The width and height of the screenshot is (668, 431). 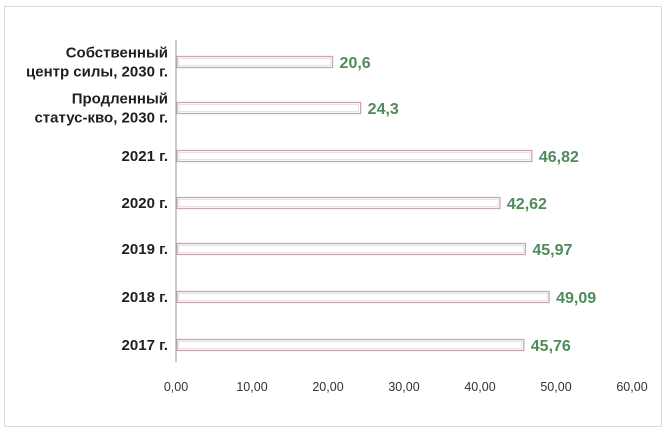 What do you see at coordinates (327, 387) in the screenshot?
I see `x-tick-label: 20,00` at bounding box center [327, 387].